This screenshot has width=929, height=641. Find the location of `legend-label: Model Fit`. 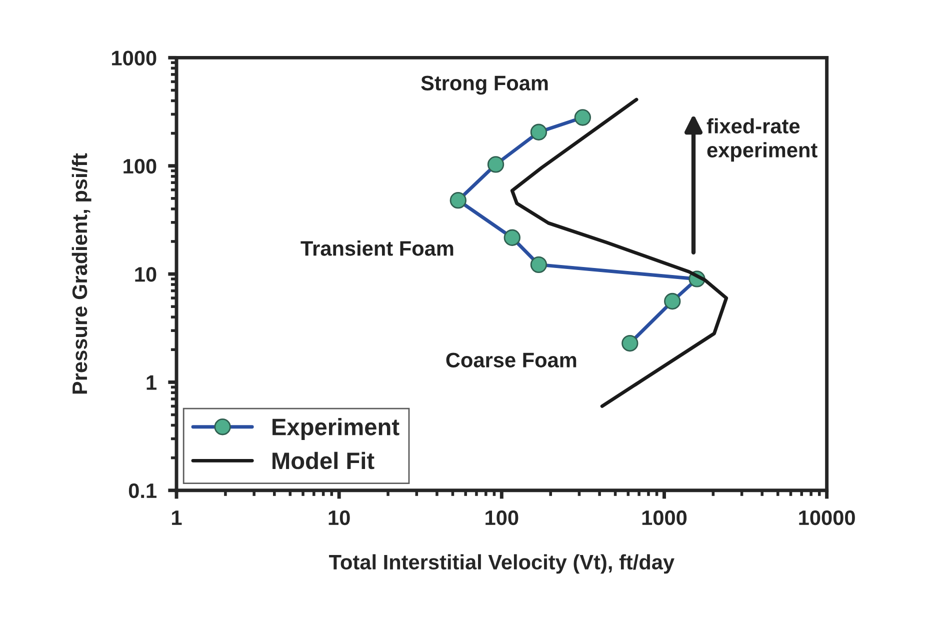

legend-label: Model Fit is located at coordinates (323, 461).